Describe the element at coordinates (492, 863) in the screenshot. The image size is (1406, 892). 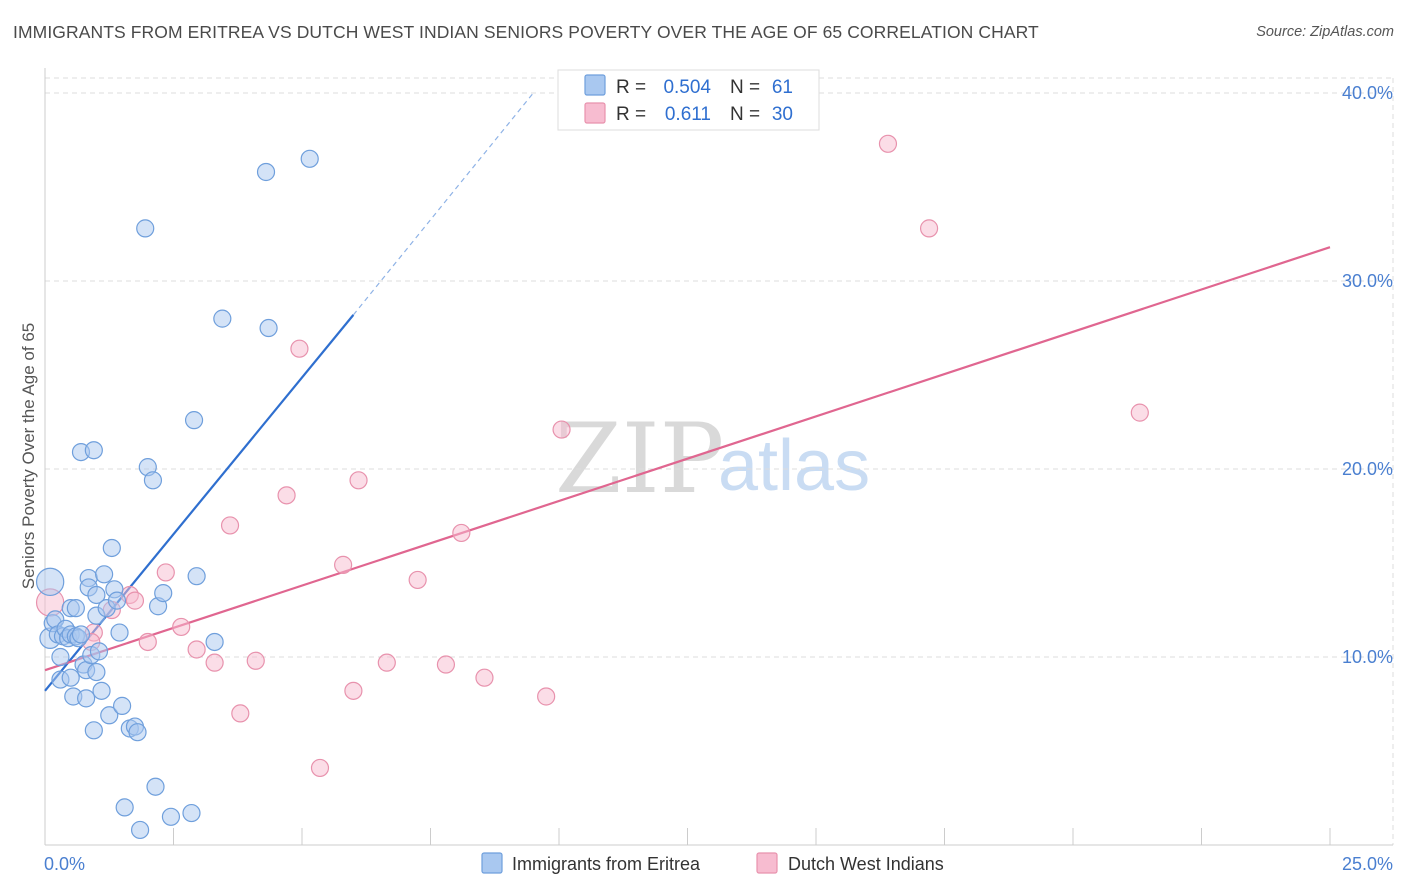
I see `bottom-legend-swatch-eritrea` at that location.